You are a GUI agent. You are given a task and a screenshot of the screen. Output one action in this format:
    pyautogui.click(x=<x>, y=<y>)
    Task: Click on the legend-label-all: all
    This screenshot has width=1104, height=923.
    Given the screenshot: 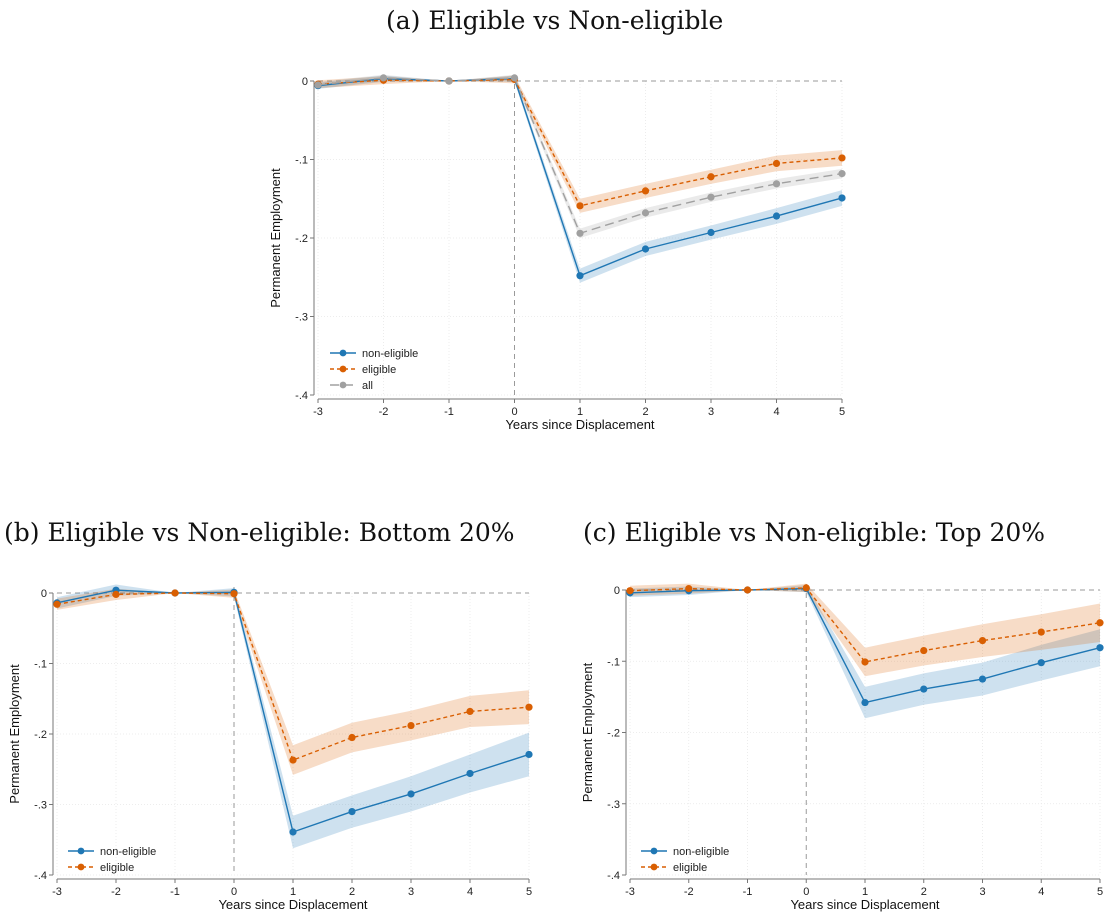 What is the action you would take?
    pyautogui.click(x=367, y=386)
    